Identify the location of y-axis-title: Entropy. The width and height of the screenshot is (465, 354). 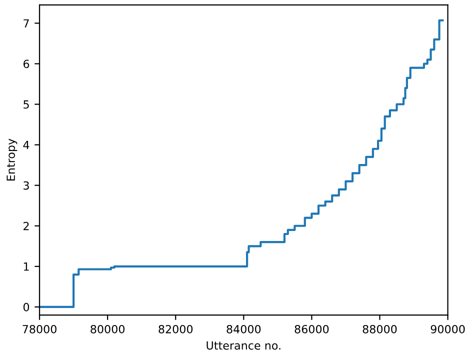
(12, 159).